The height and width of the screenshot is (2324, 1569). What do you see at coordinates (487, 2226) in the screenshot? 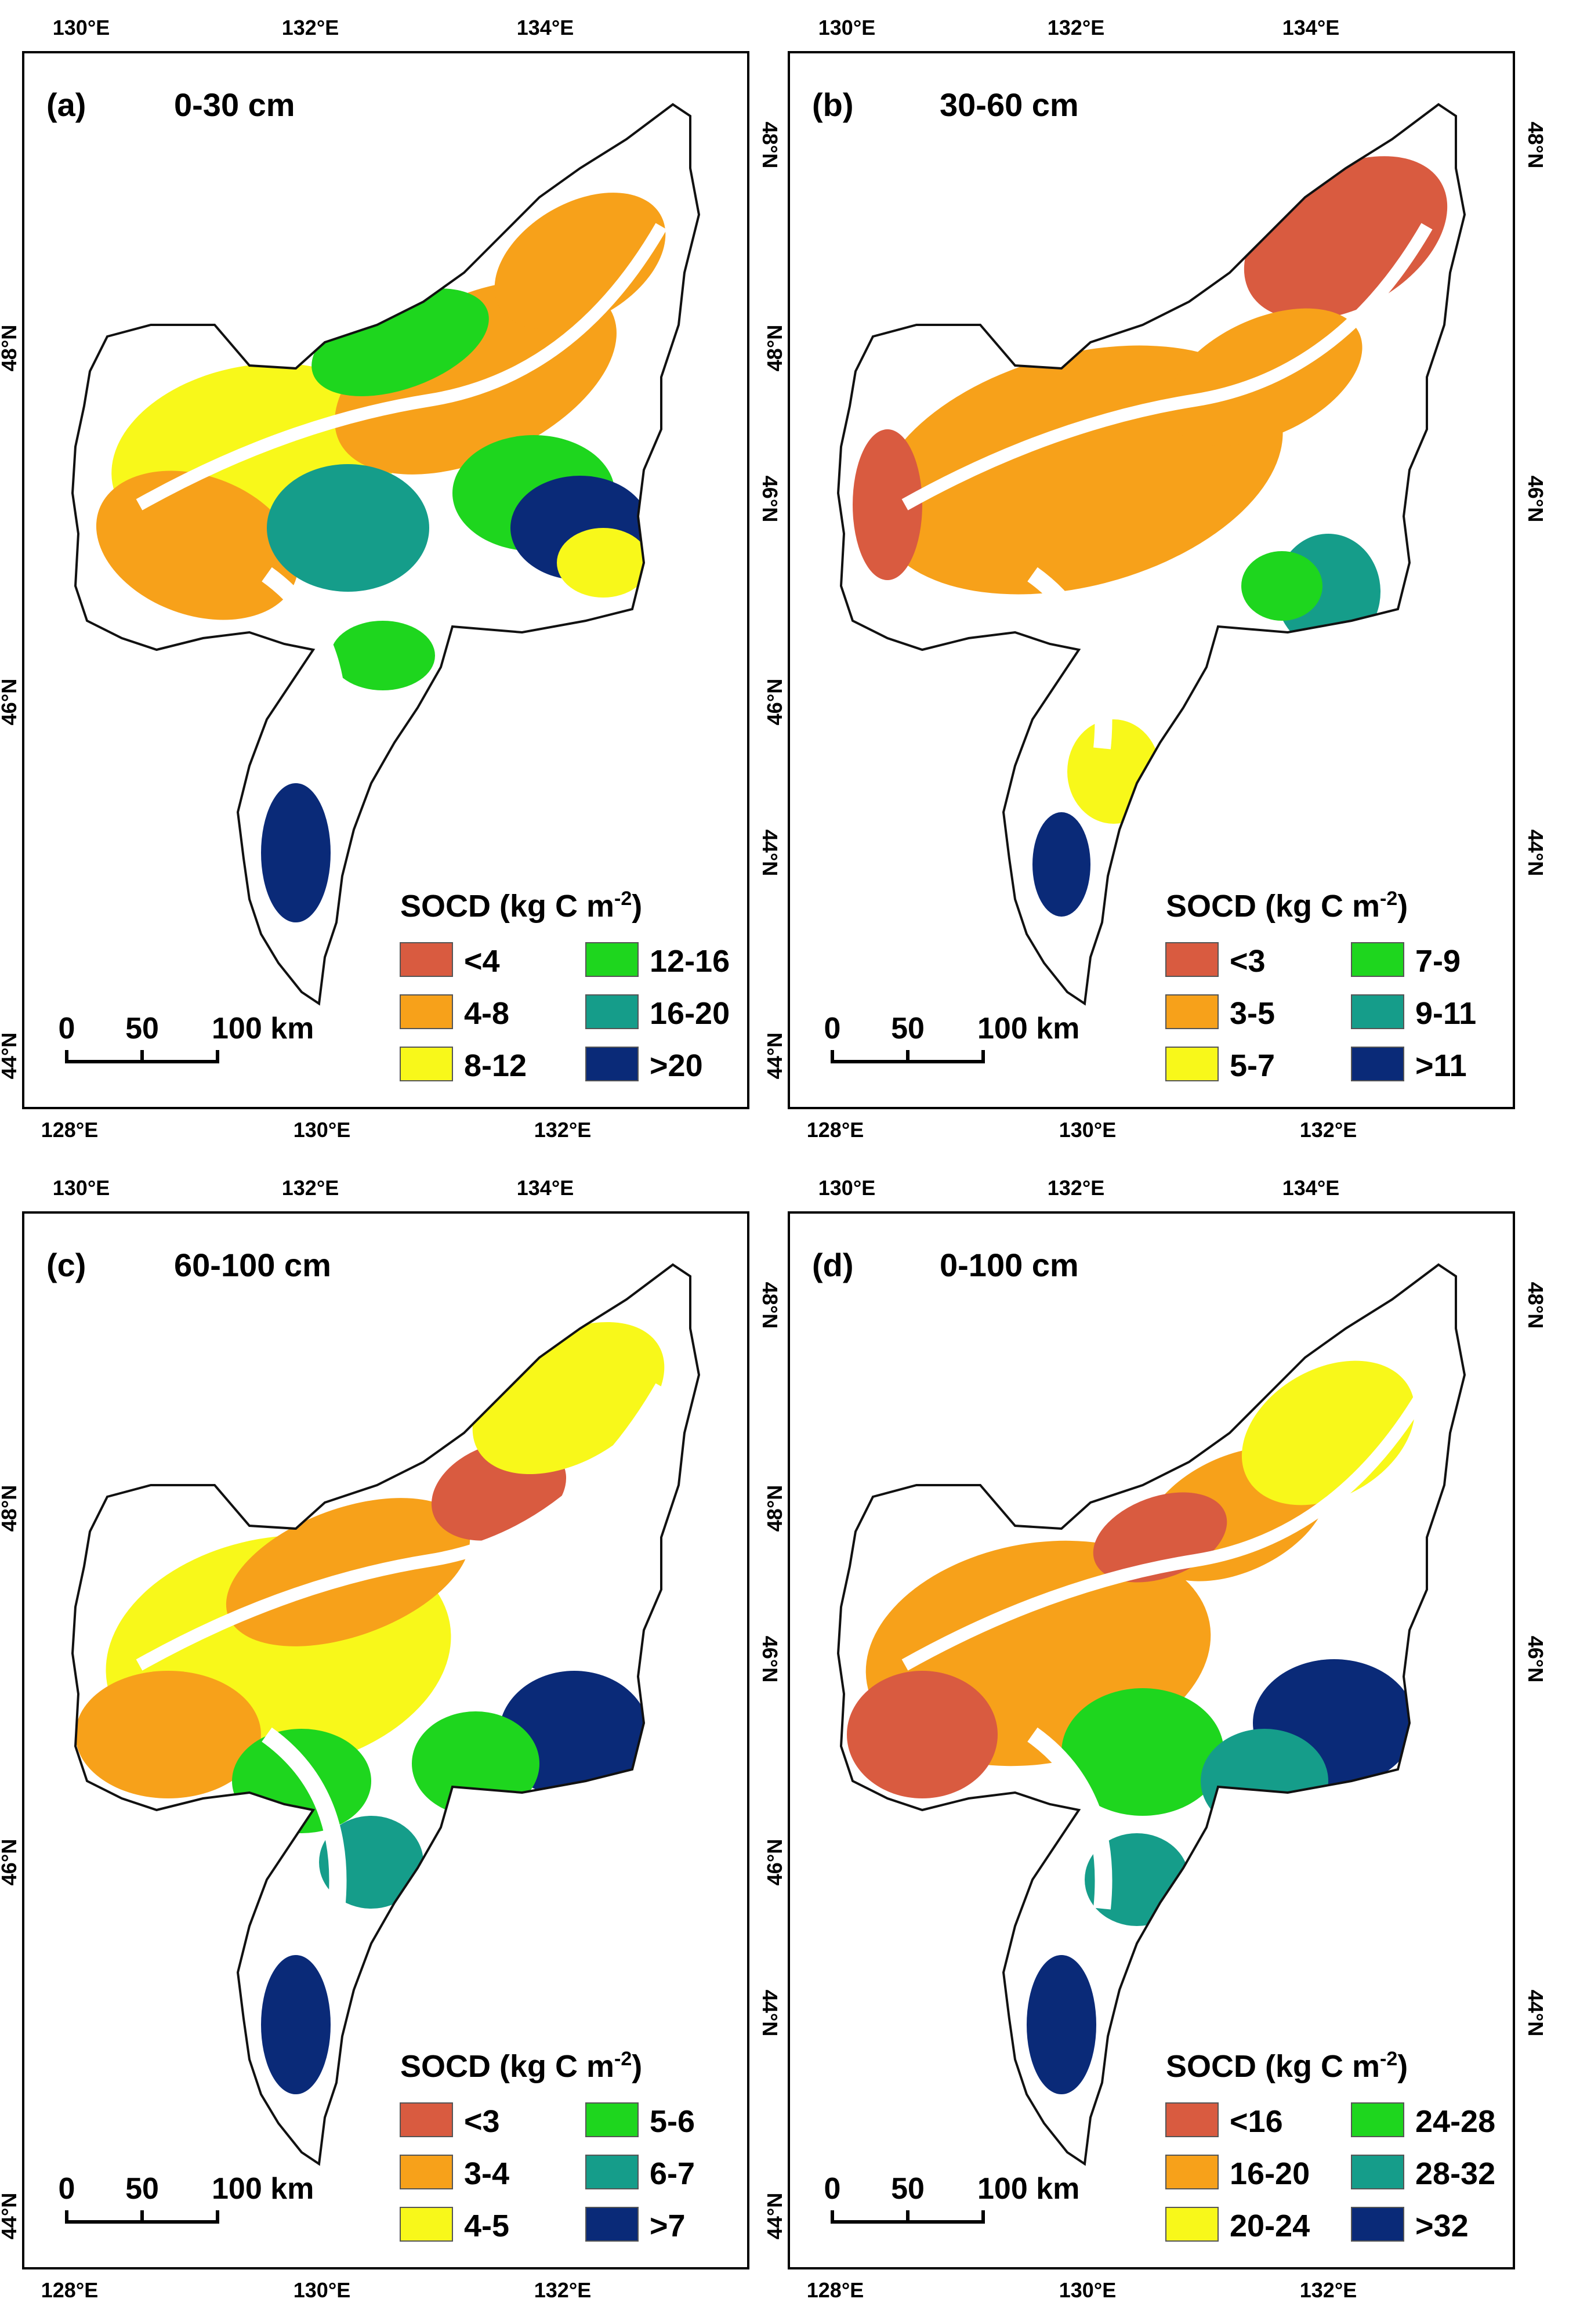
I see `legend-class-label: 4-5` at bounding box center [487, 2226].